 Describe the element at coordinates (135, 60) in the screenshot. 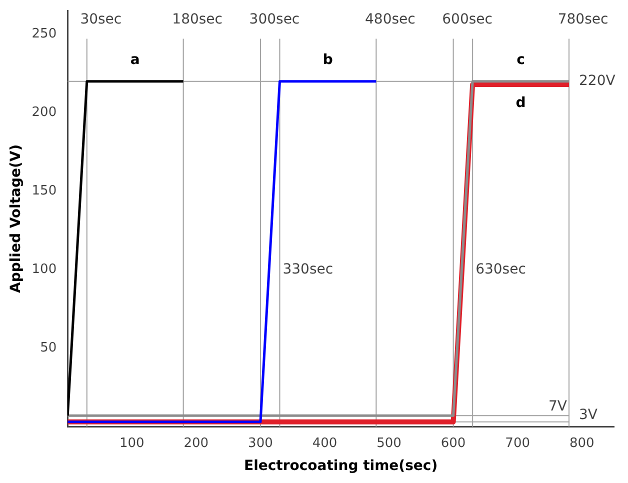

I see `series-label: a` at that location.